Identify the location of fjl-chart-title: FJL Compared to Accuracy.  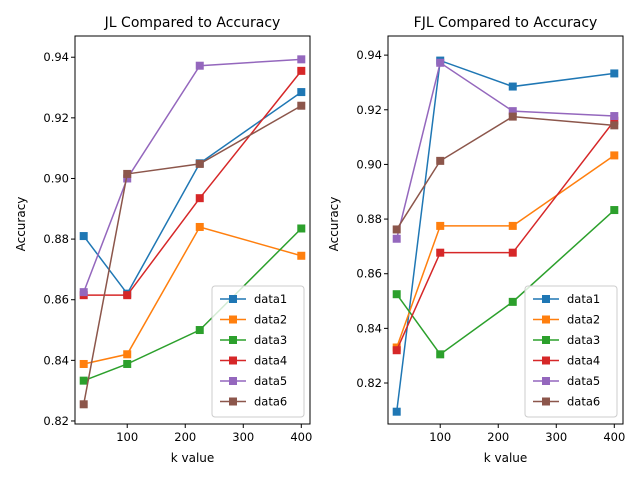
(506, 23).